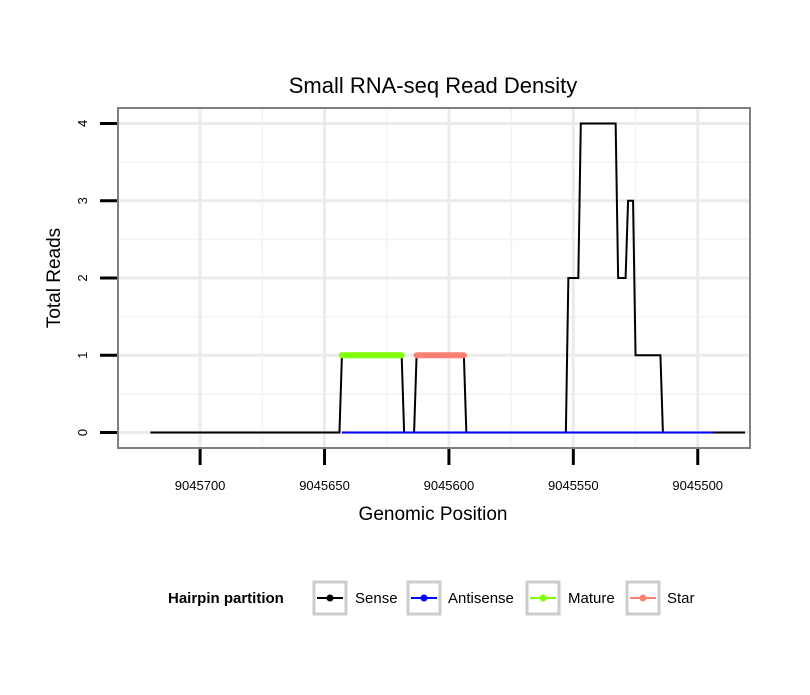  I want to click on y-axis-label: Total Reads, so click(54, 278).